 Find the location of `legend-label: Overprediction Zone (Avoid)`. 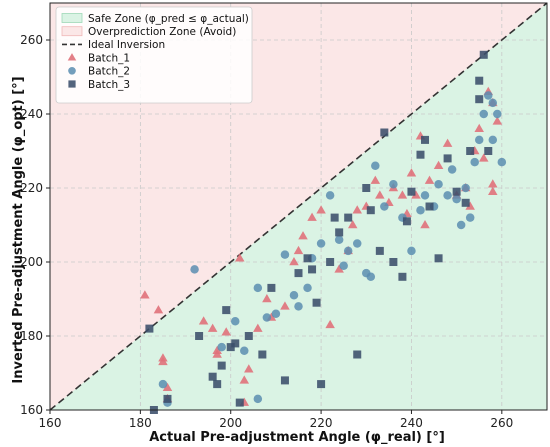

legend-label: Overprediction Zone (Avoid) is located at coordinates (162, 32).